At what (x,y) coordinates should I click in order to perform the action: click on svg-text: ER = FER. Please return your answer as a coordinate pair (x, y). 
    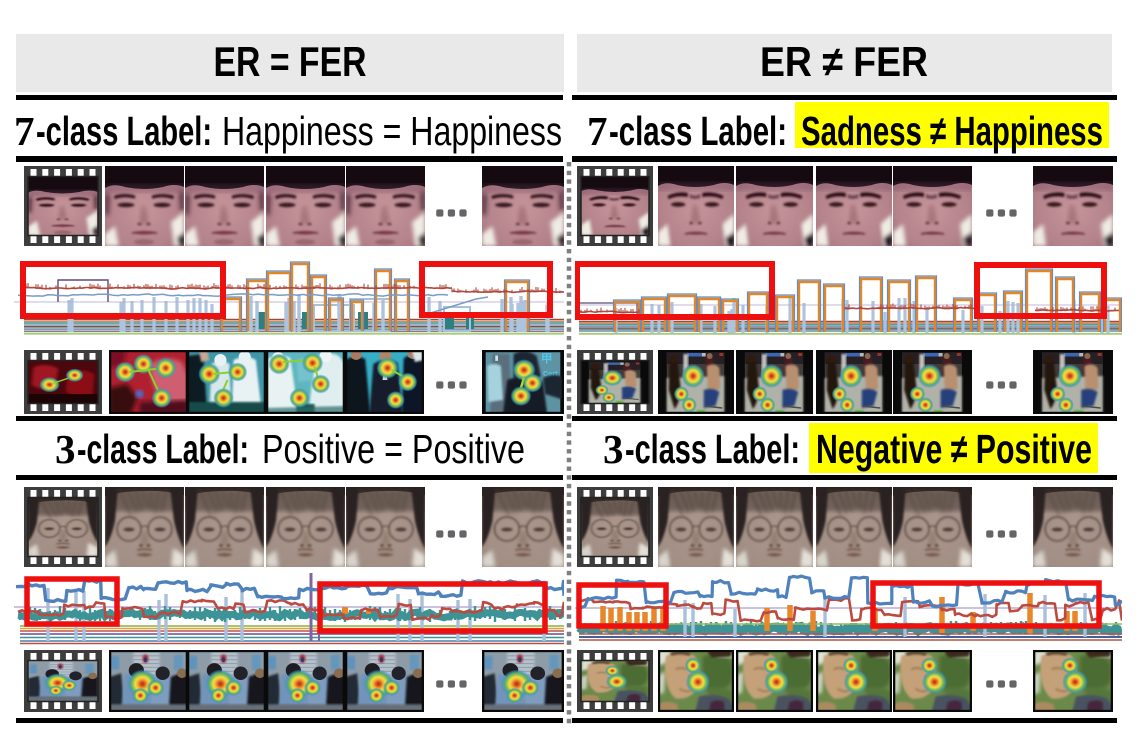
    Looking at the image, I should click on (290, 61).